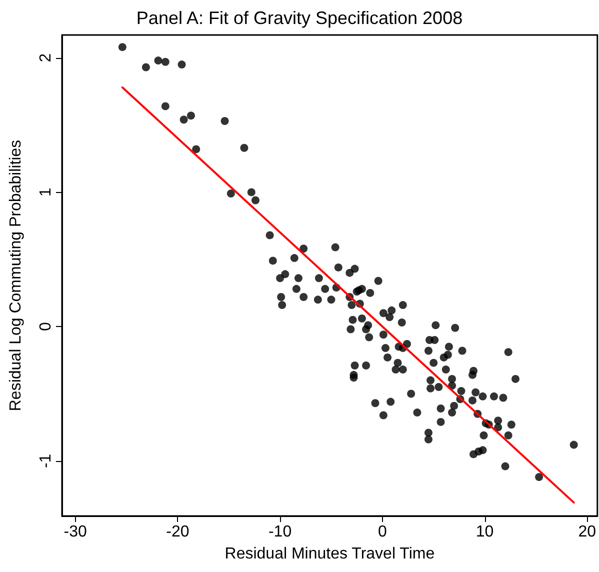 The width and height of the screenshot is (599, 572). I want to click on y-tick-label: -1, so click(46, 461).